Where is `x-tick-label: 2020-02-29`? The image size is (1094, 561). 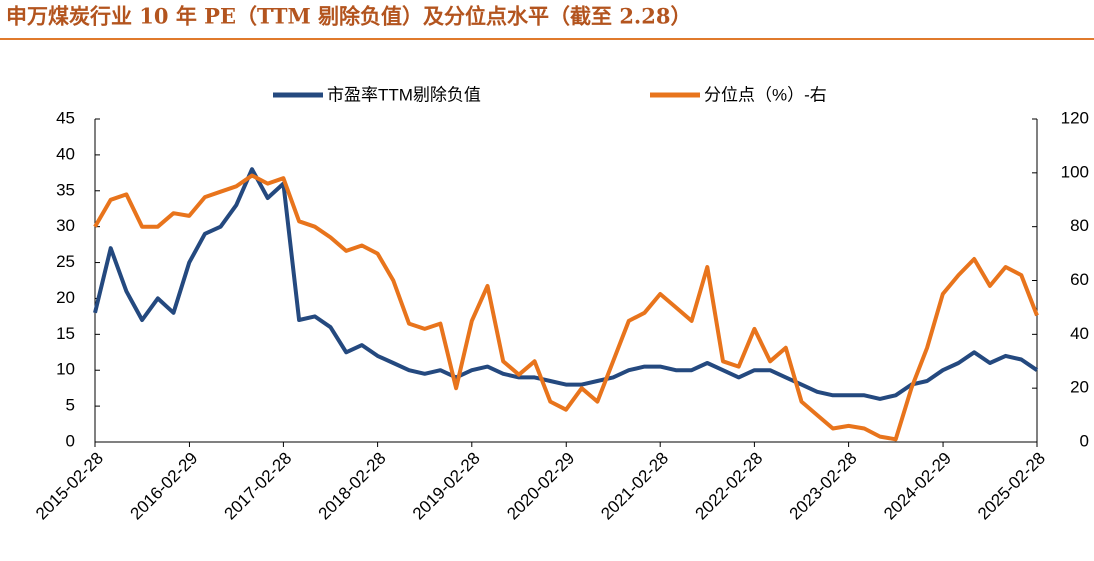 x-tick-label: 2020-02-29 is located at coordinates (540, 486).